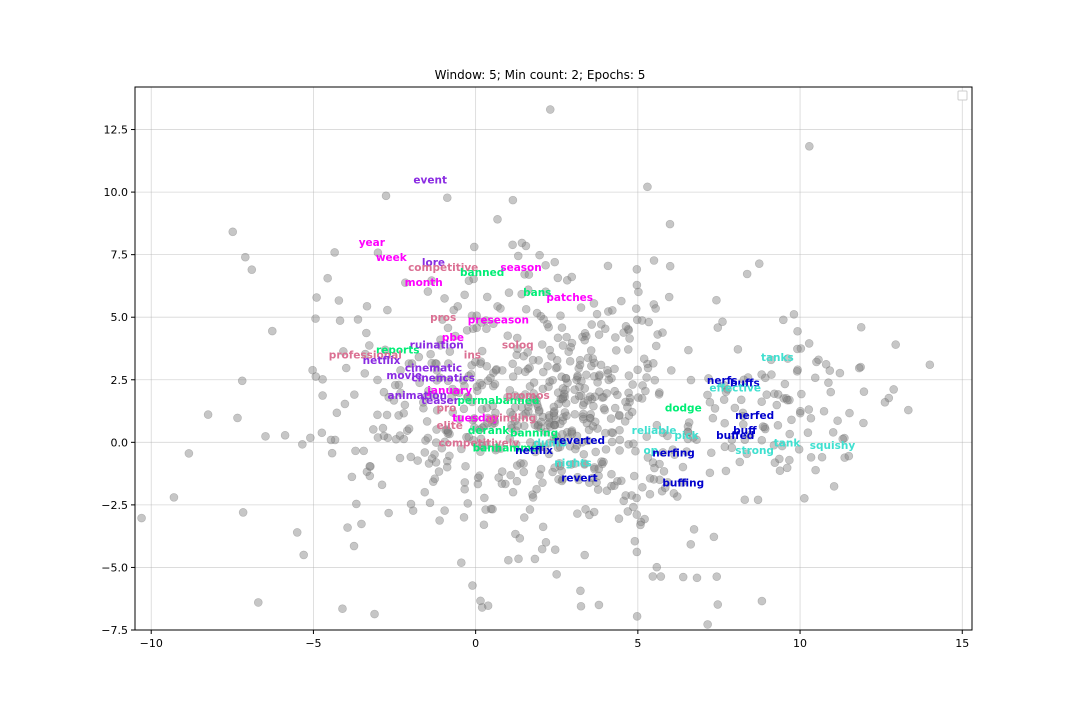 The image size is (1080, 724). I want to click on word-label: buffing, so click(683, 483).